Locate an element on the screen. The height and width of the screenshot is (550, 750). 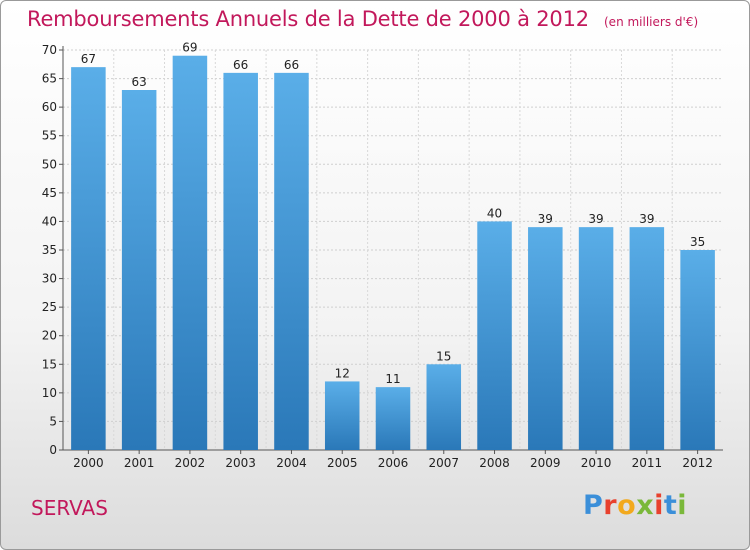
data-label-2005: 12 is located at coordinates (342, 373).